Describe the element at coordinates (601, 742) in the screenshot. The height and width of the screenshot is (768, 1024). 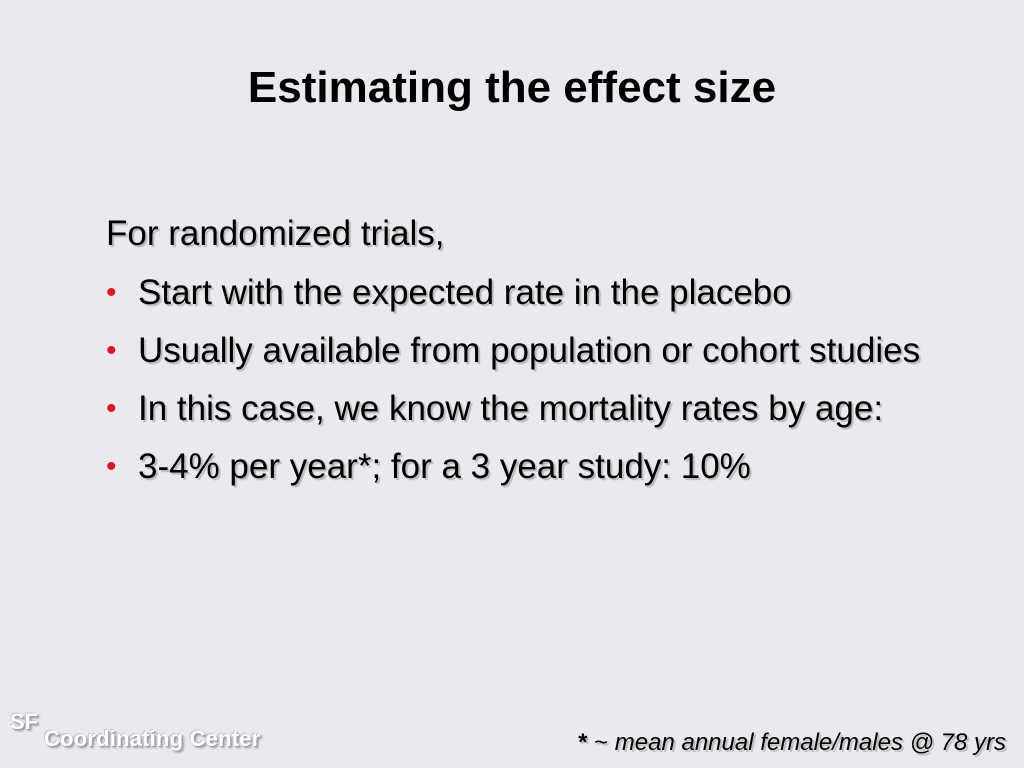
I see `footnote-tilde: ~` at that location.